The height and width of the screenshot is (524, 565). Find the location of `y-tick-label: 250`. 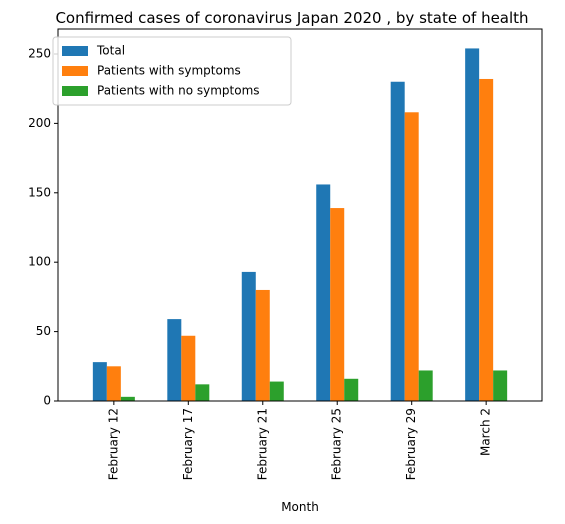

y-tick-label: 250 is located at coordinates (39, 53).